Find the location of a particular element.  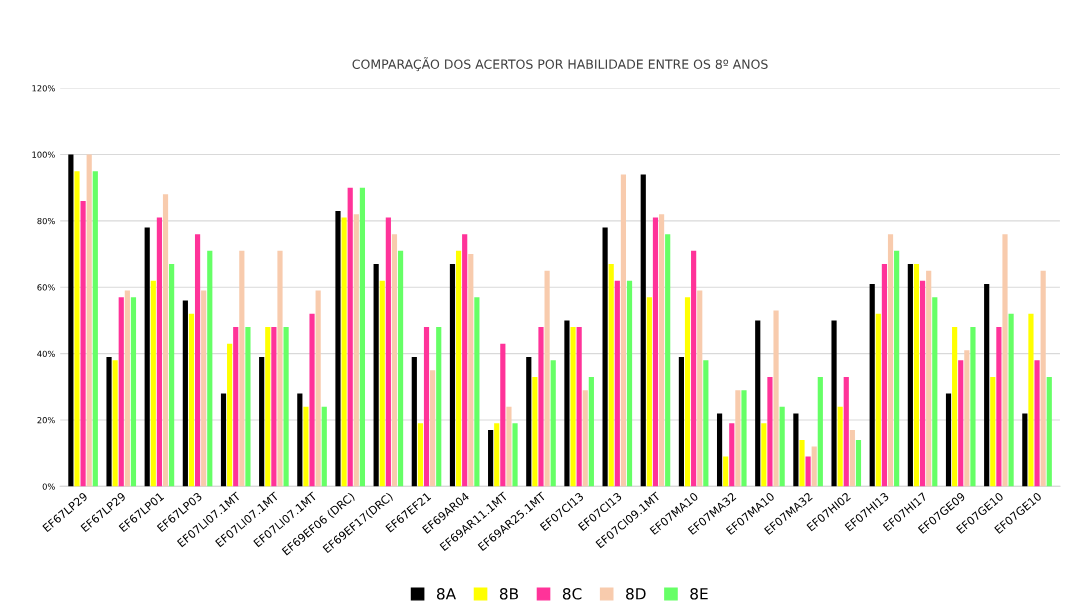

y-tick-label: 80% is located at coordinates (46, 221).